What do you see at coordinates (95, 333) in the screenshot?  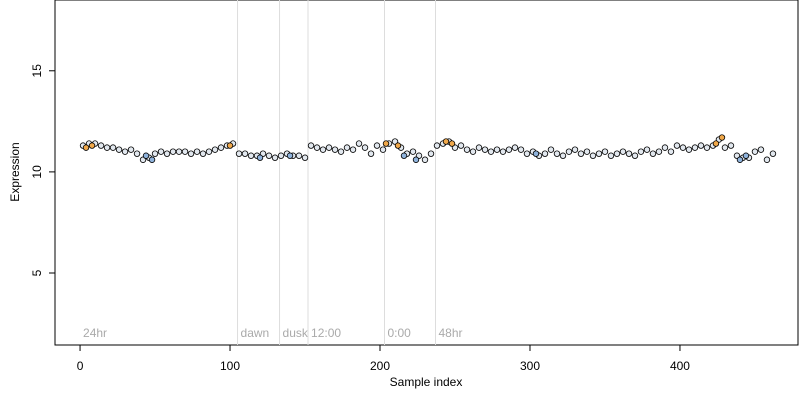 I see `marker-label: 24hr` at bounding box center [95, 333].